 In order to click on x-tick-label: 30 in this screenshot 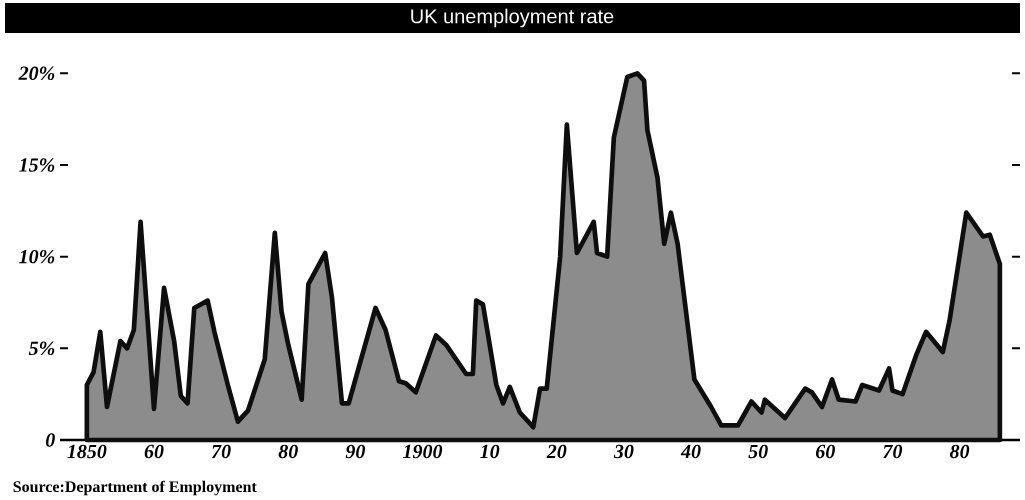, I will do `click(623, 451)`.